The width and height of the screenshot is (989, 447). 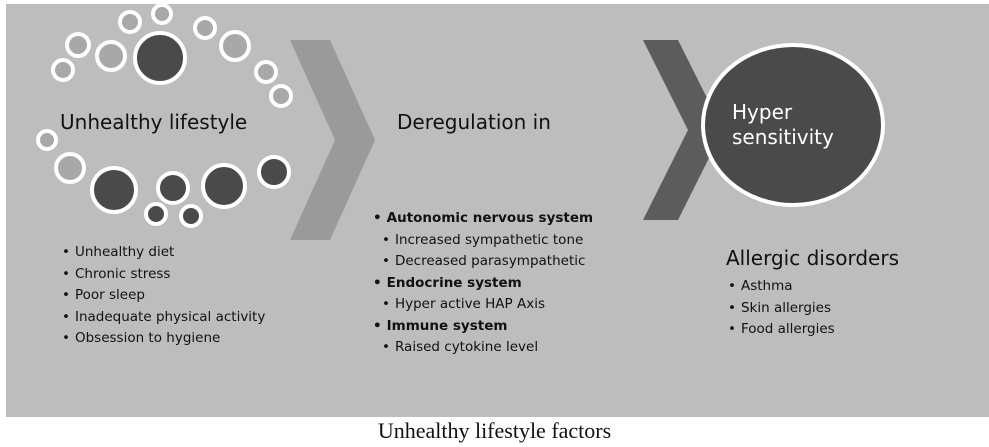 What do you see at coordinates (483, 327) in the screenshot?
I see `stage2-deregulation-item: Immune system` at bounding box center [483, 327].